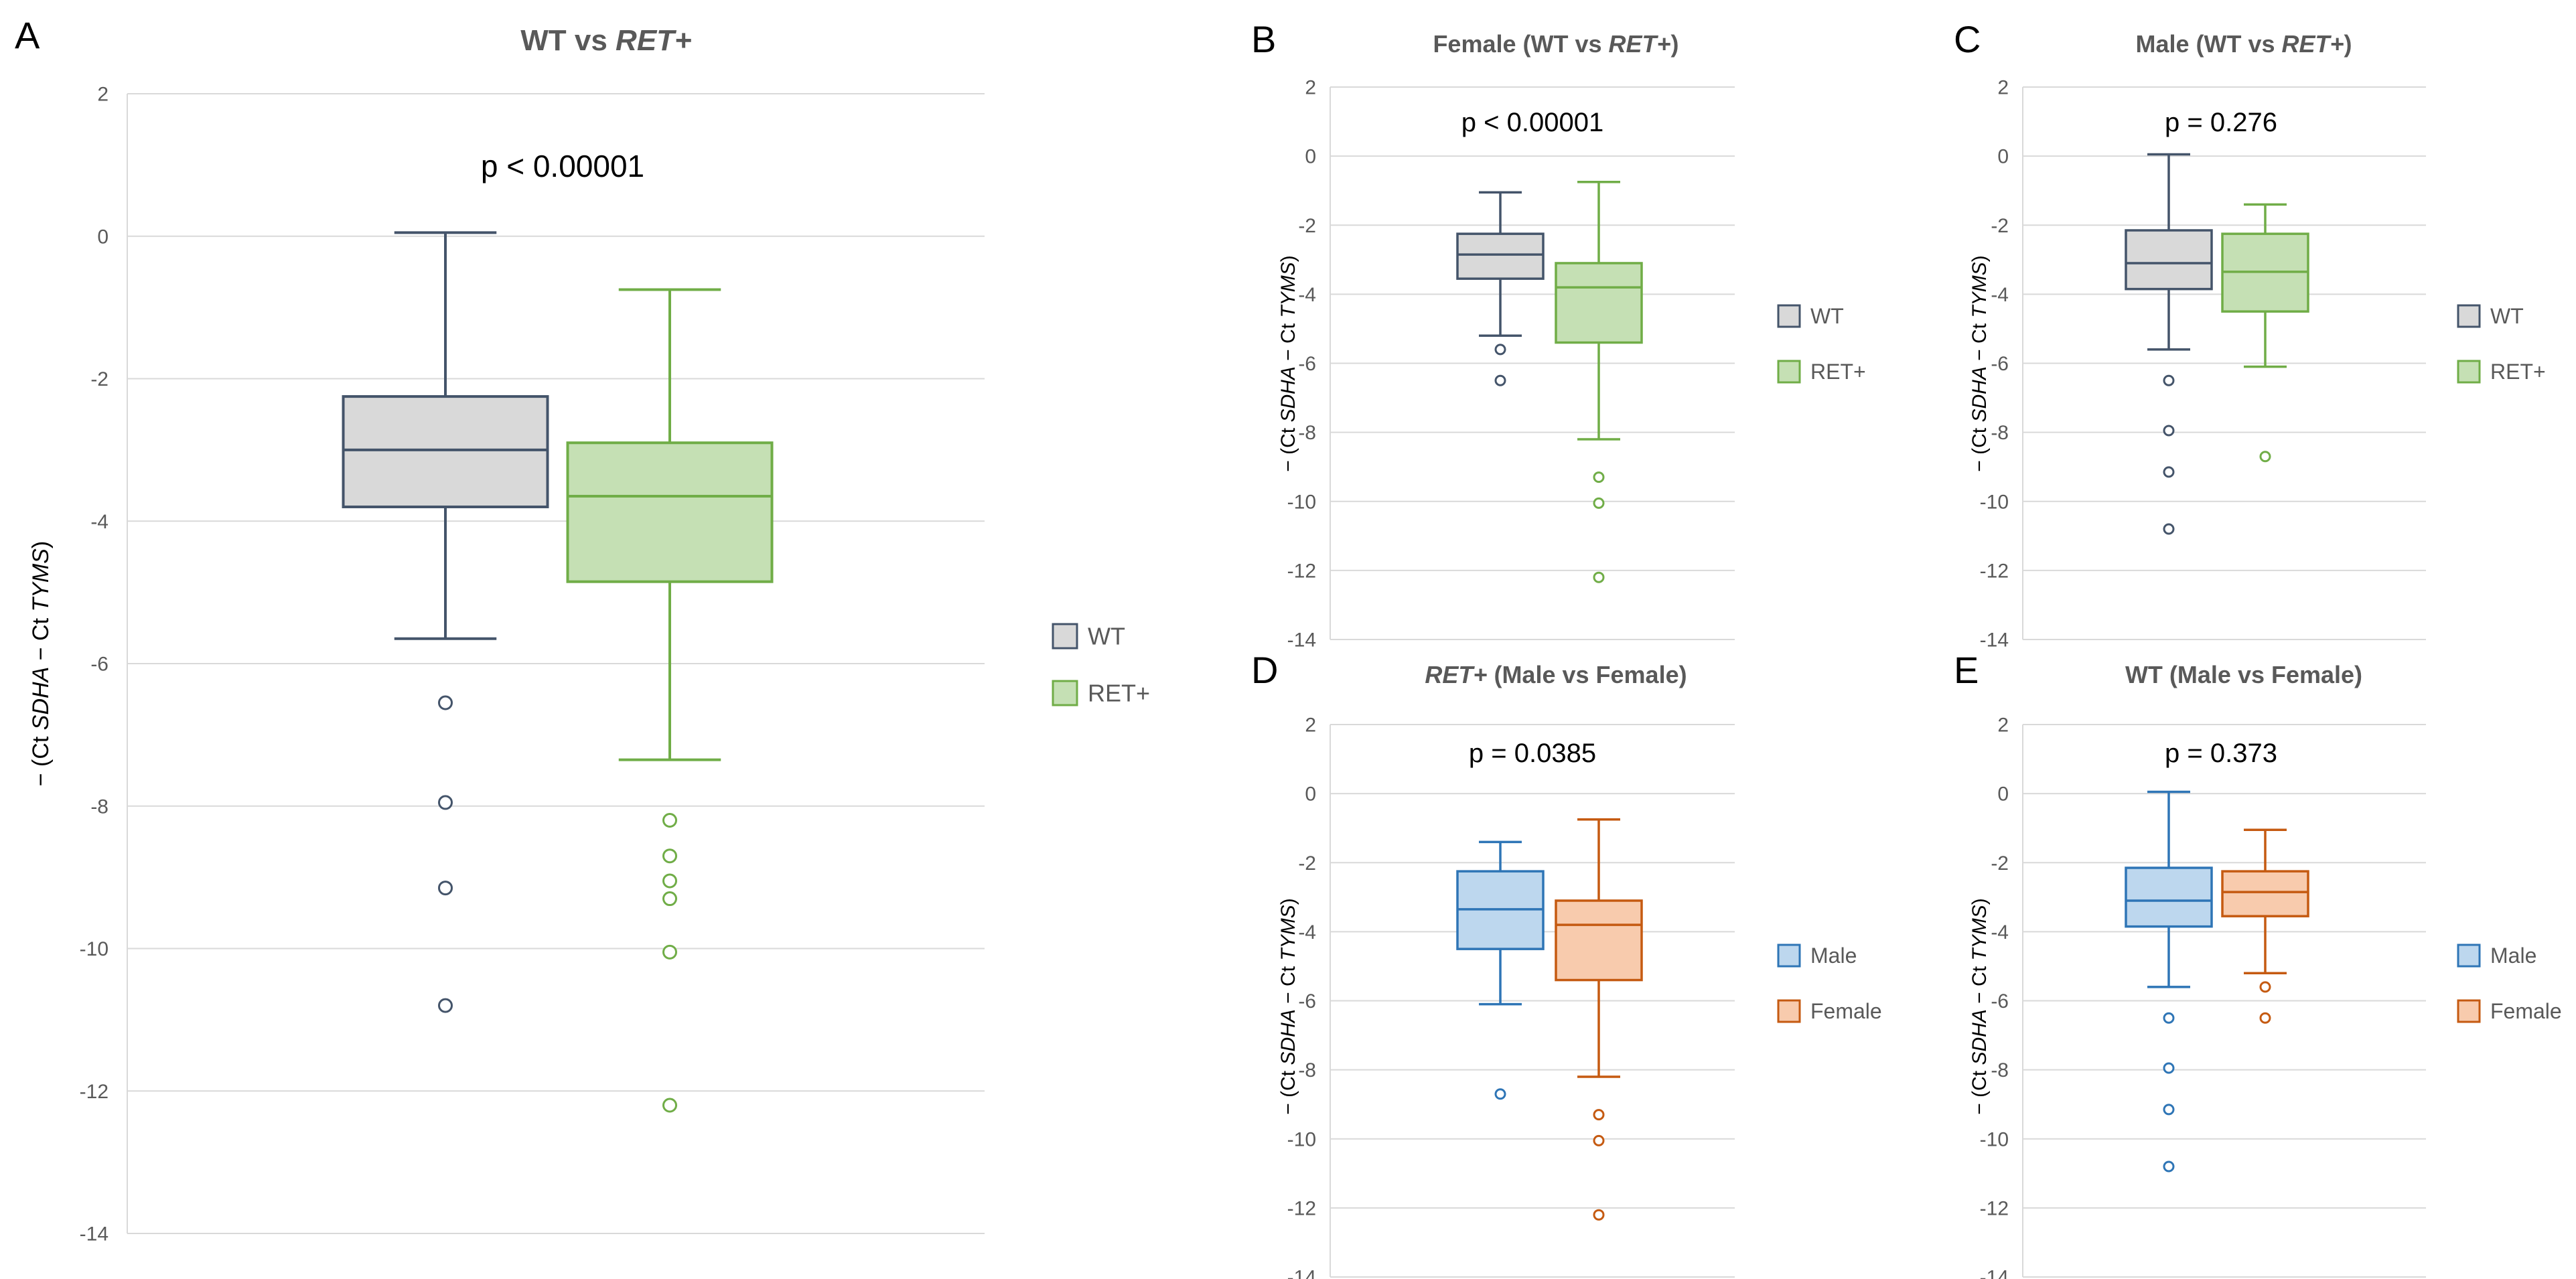 The image size is (2576, 1279). I want to click on panel-letter: D, so click(1264, 670).